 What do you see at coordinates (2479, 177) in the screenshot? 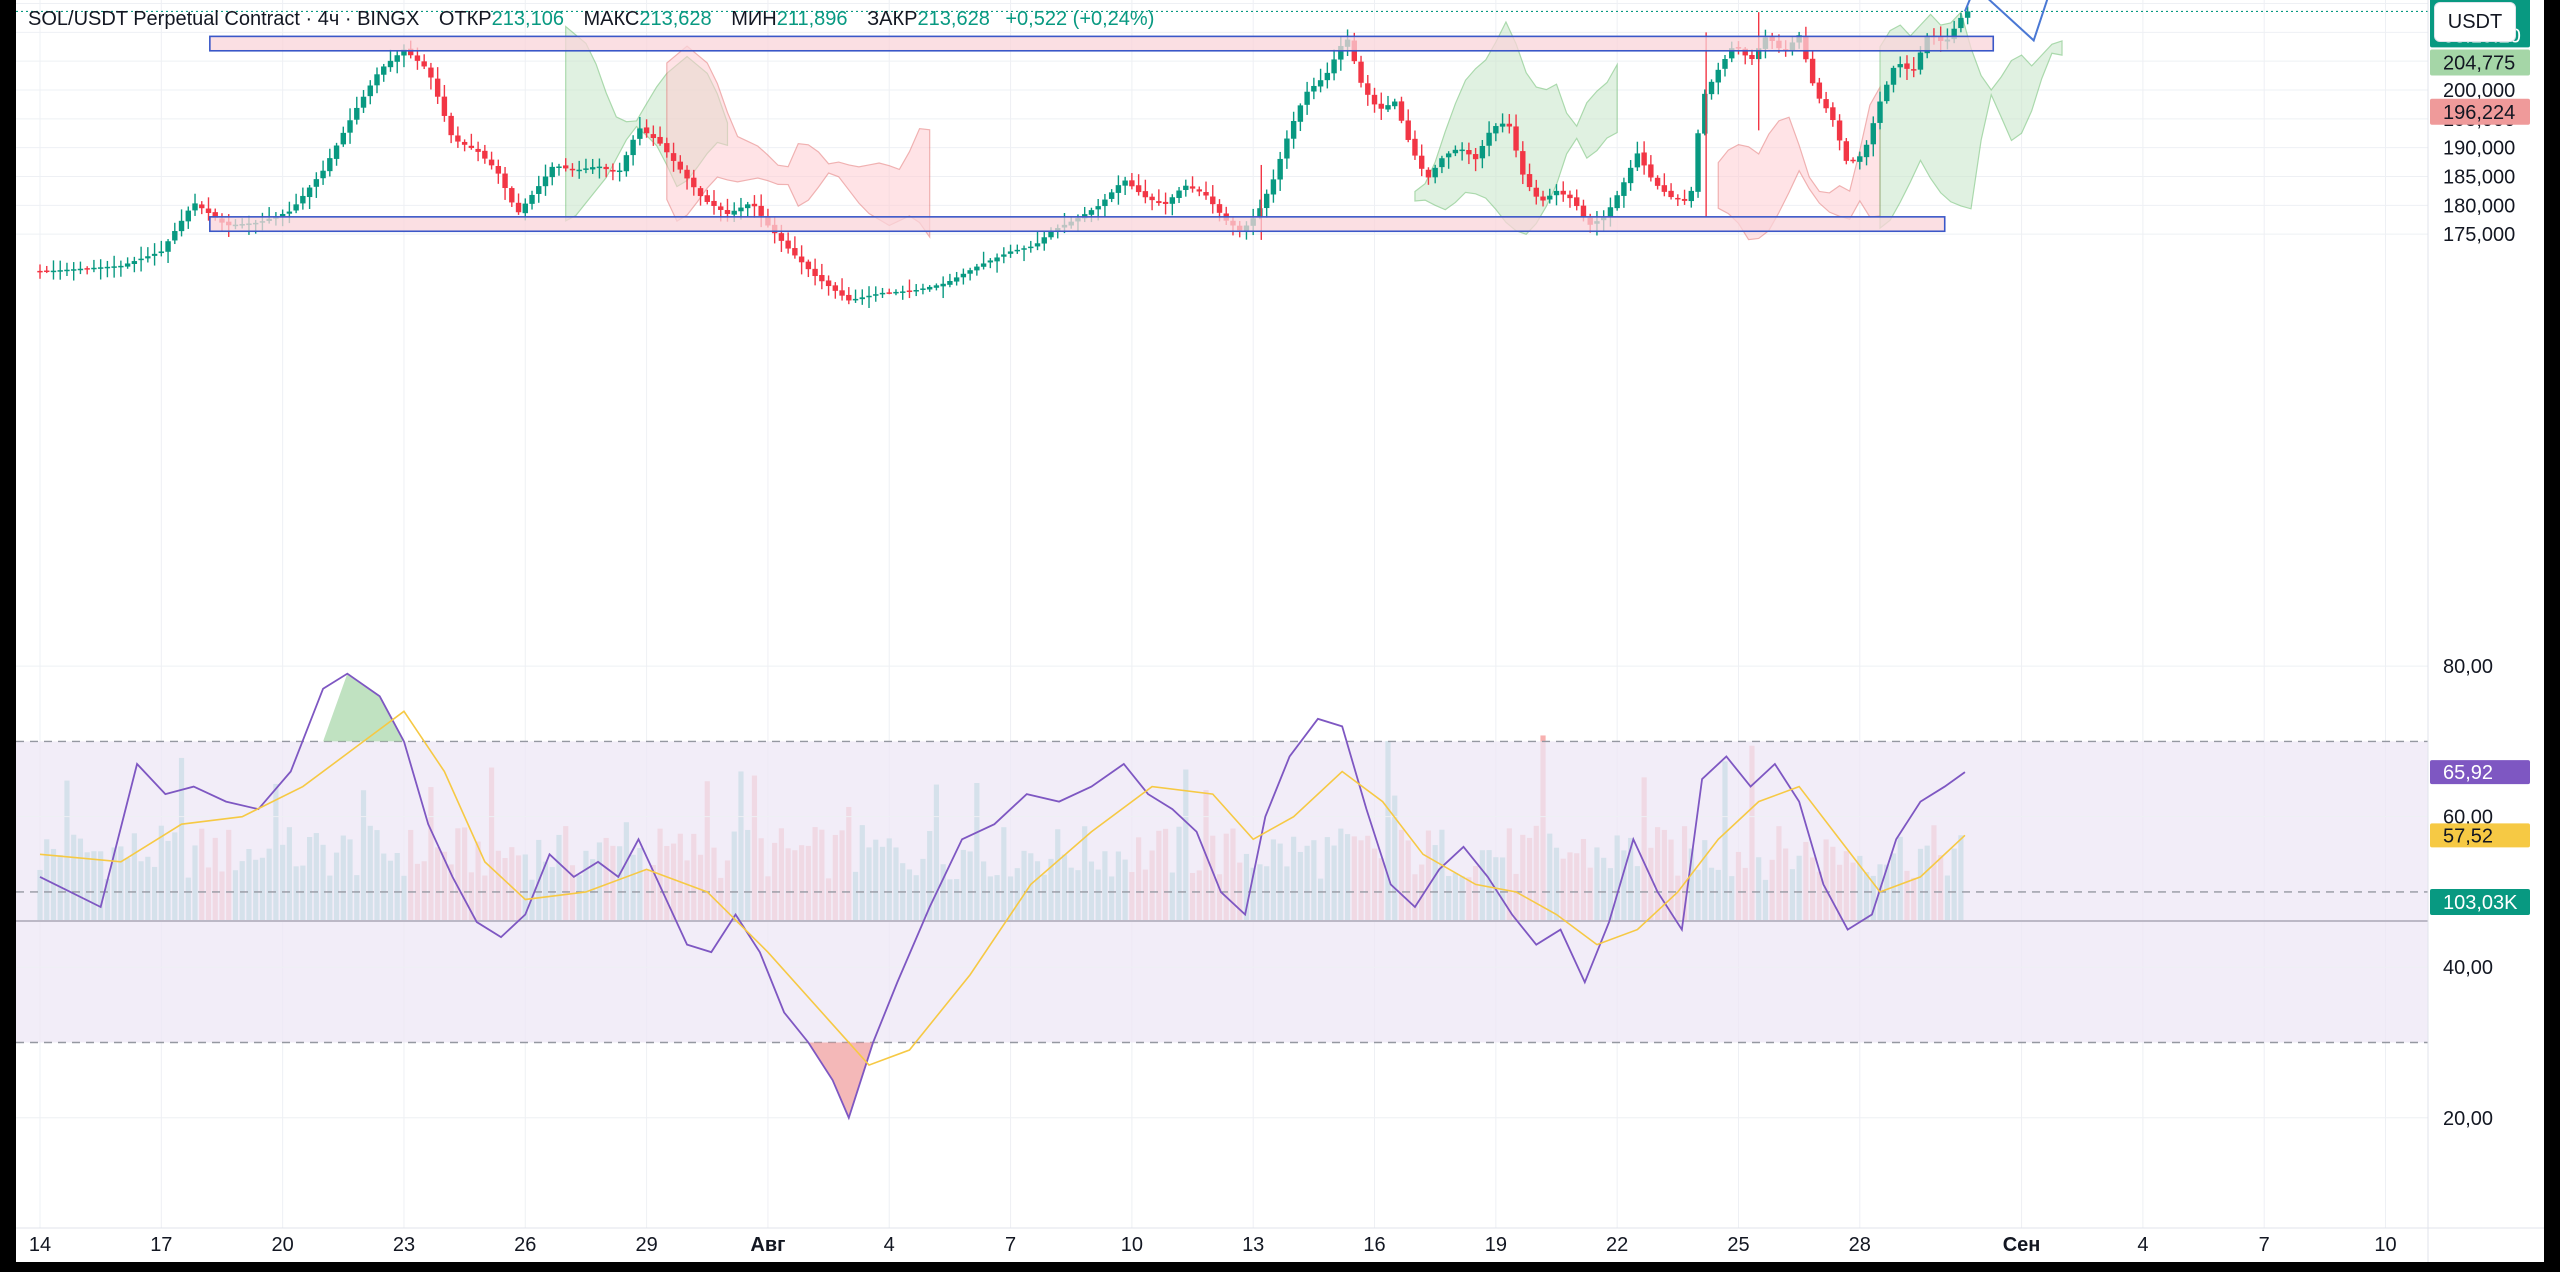
I see `price-tick-label: 185,000` at bounding box center [2479, 177].